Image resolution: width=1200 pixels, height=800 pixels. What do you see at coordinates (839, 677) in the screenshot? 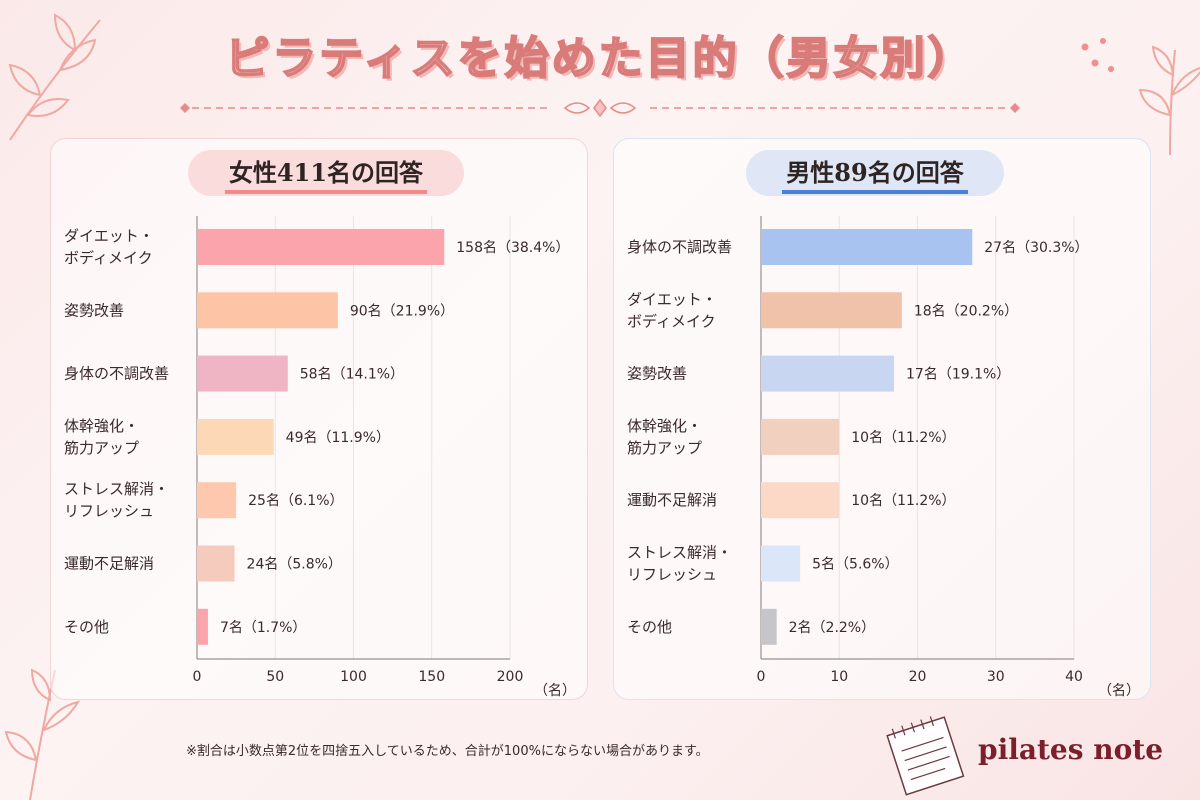
I see `x-tick-label: 10` at bounding box center [839, 677].